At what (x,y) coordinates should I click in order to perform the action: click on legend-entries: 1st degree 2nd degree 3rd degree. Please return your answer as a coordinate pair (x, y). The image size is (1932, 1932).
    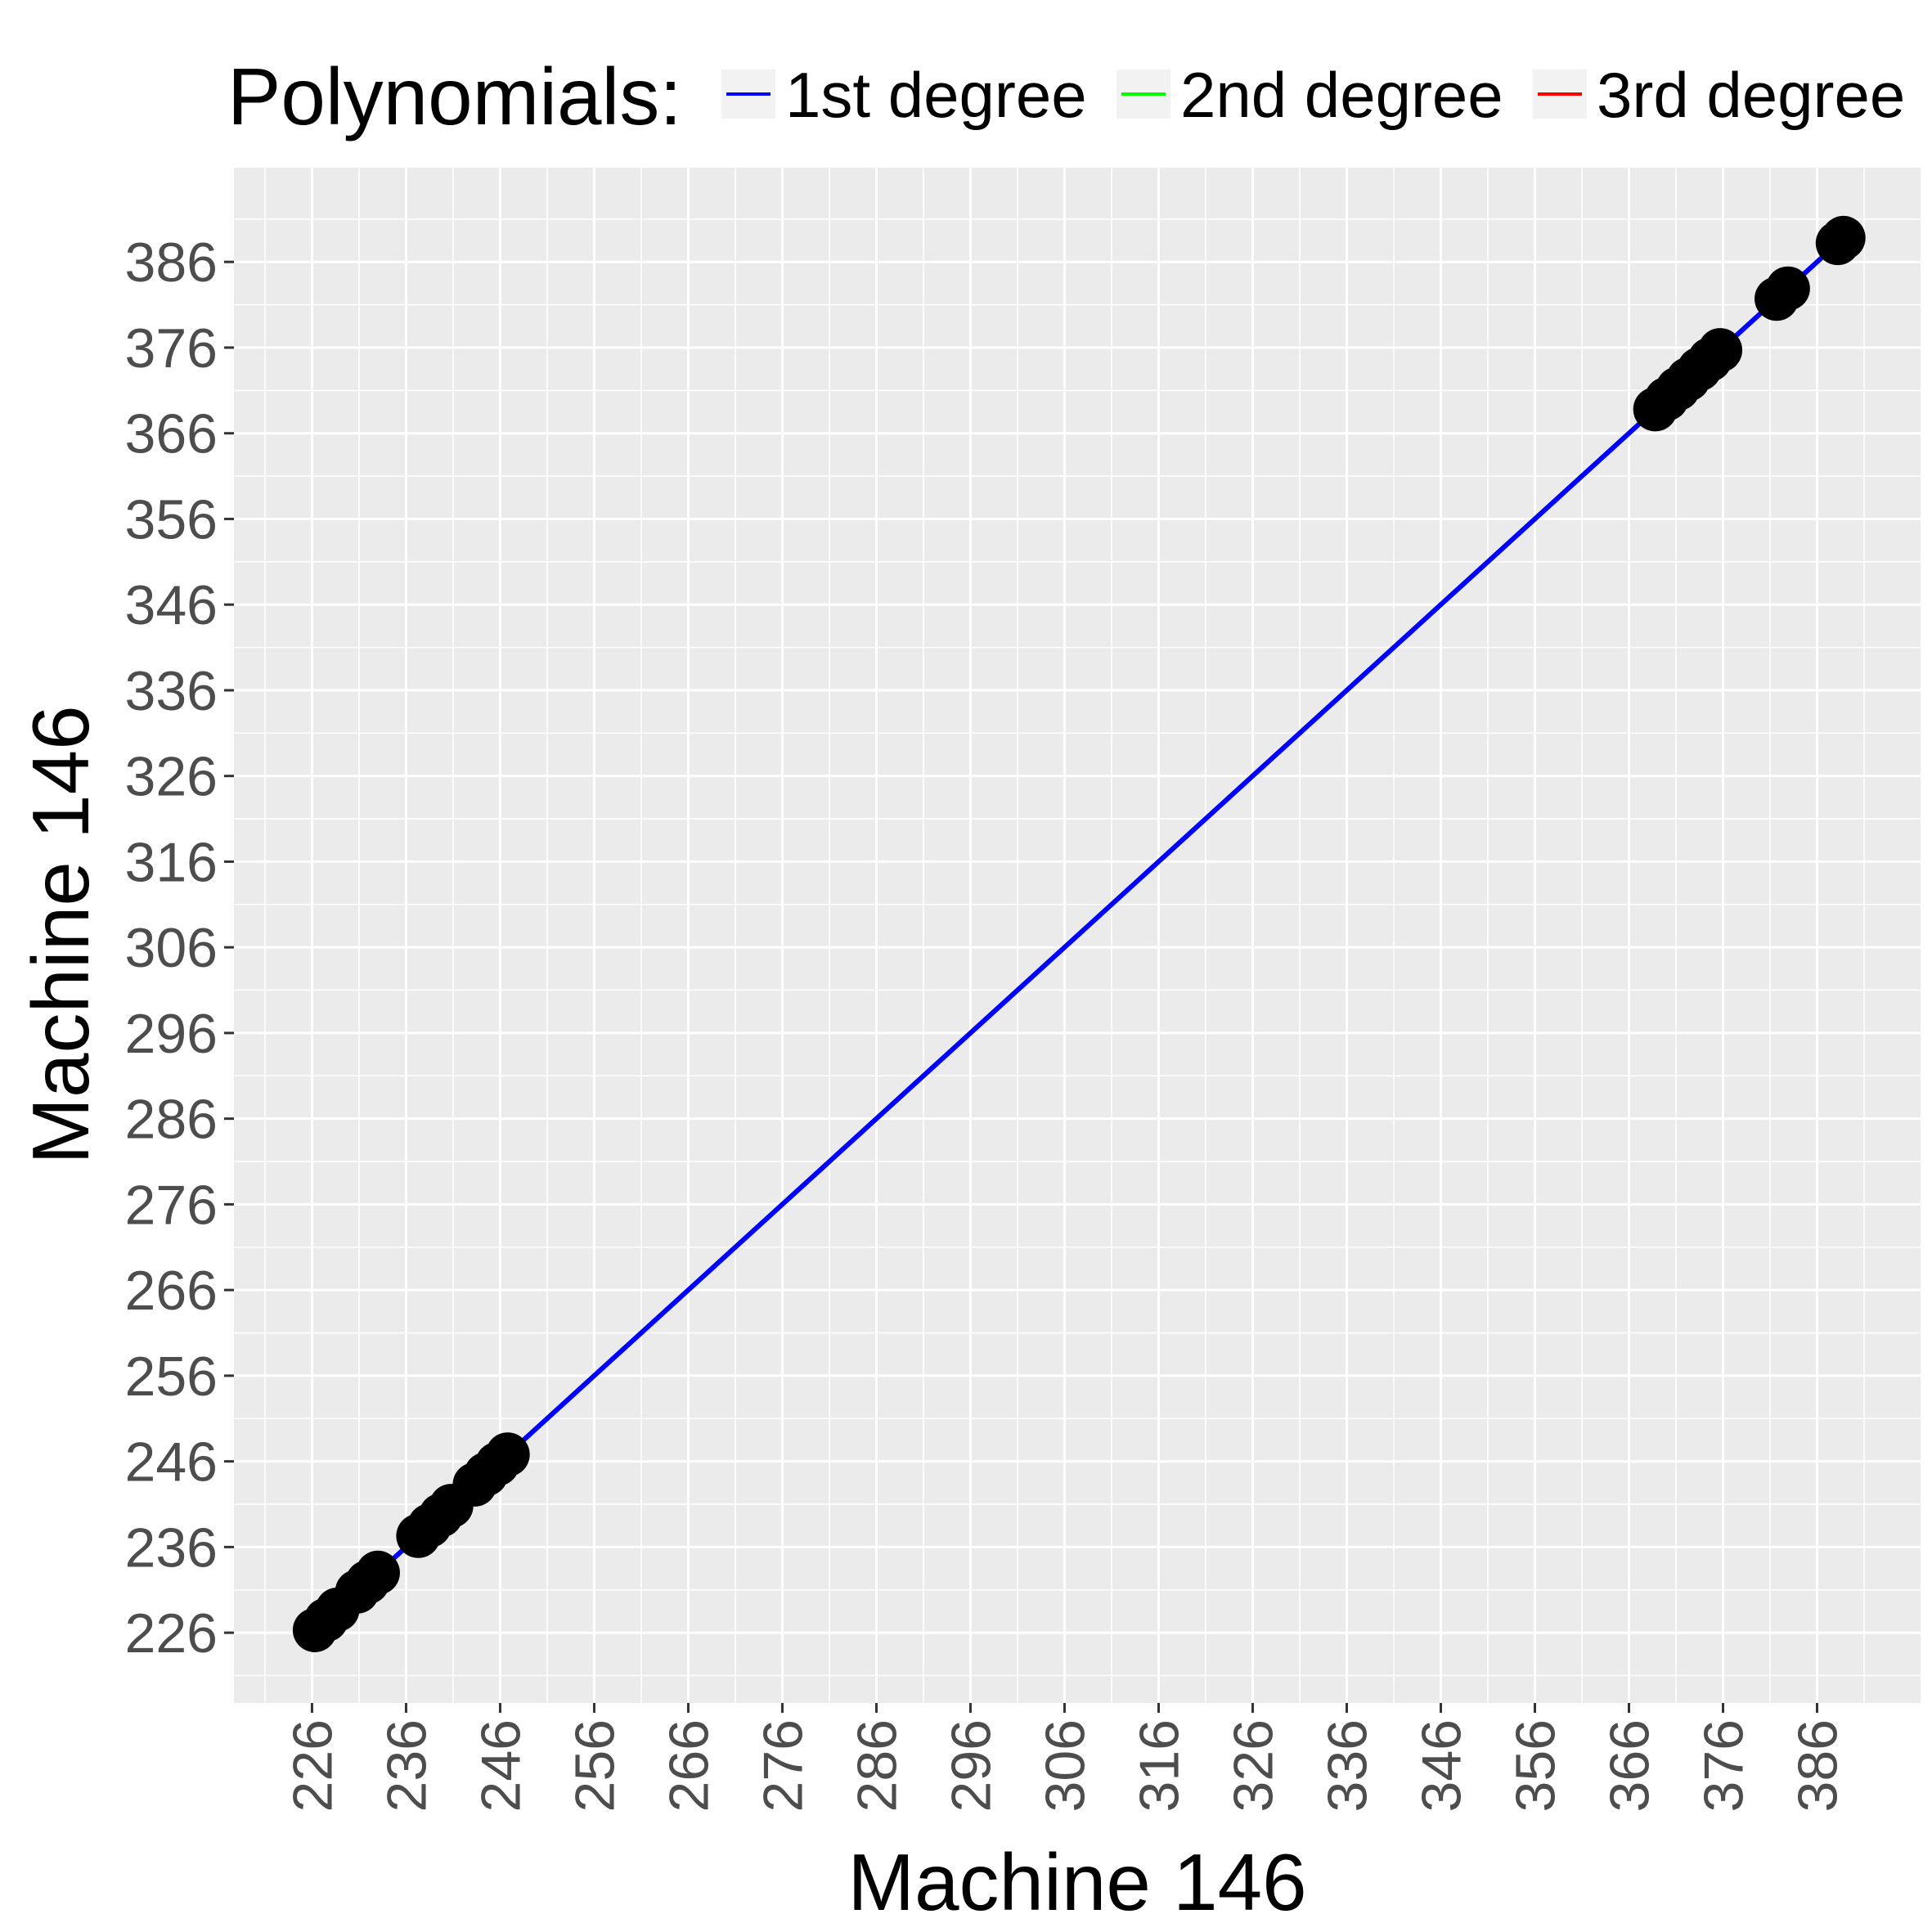
    Looking at the image, I should click on (1313, 95).